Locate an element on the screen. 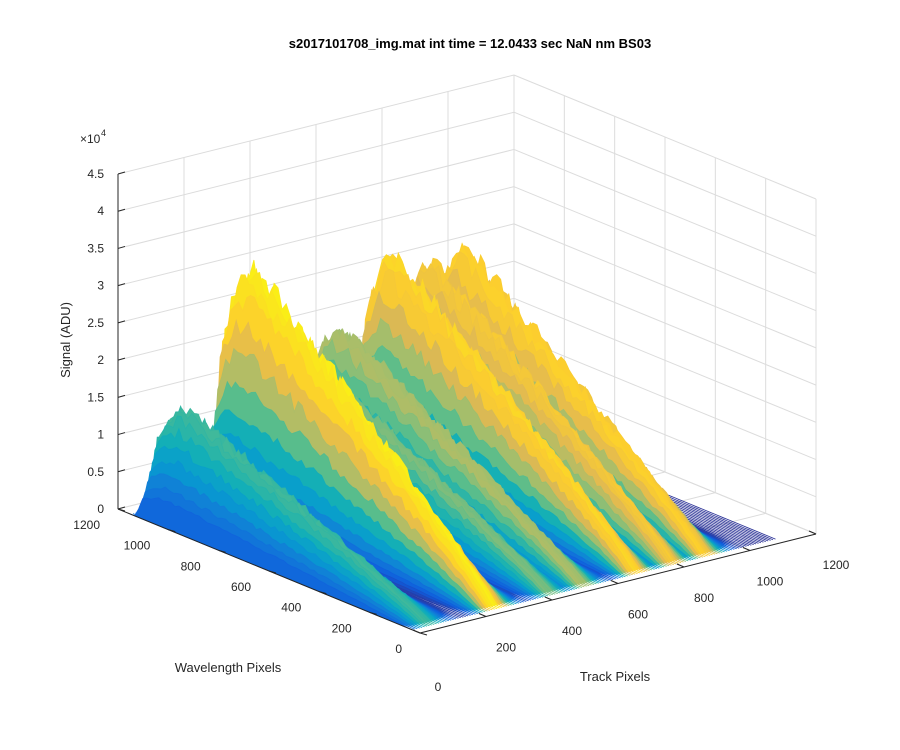 This screenshot has height=750, width=900. z-tick-label: 3 is located at coordinates (100, 286).